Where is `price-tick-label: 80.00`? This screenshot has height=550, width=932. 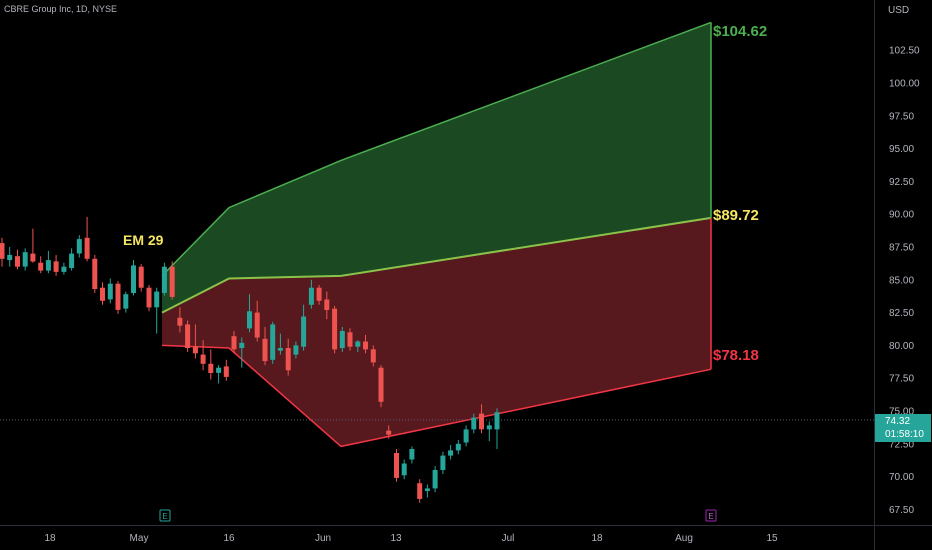
price-tick-label: 80.00 is located at coordinates (901, 346).